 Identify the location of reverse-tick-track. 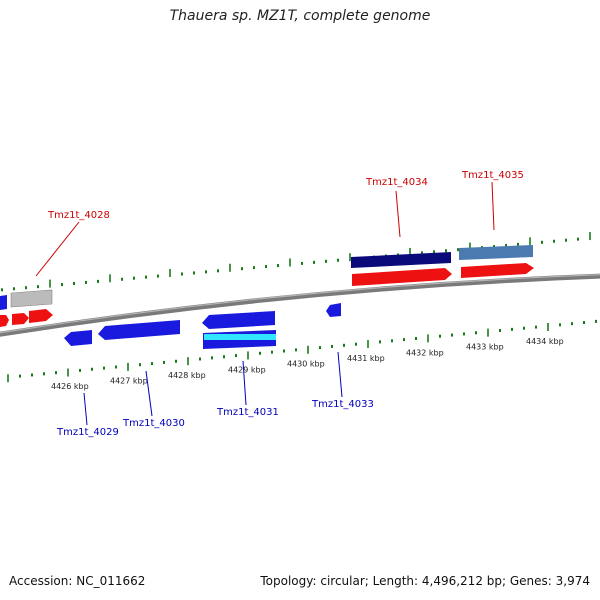
(302, 351).